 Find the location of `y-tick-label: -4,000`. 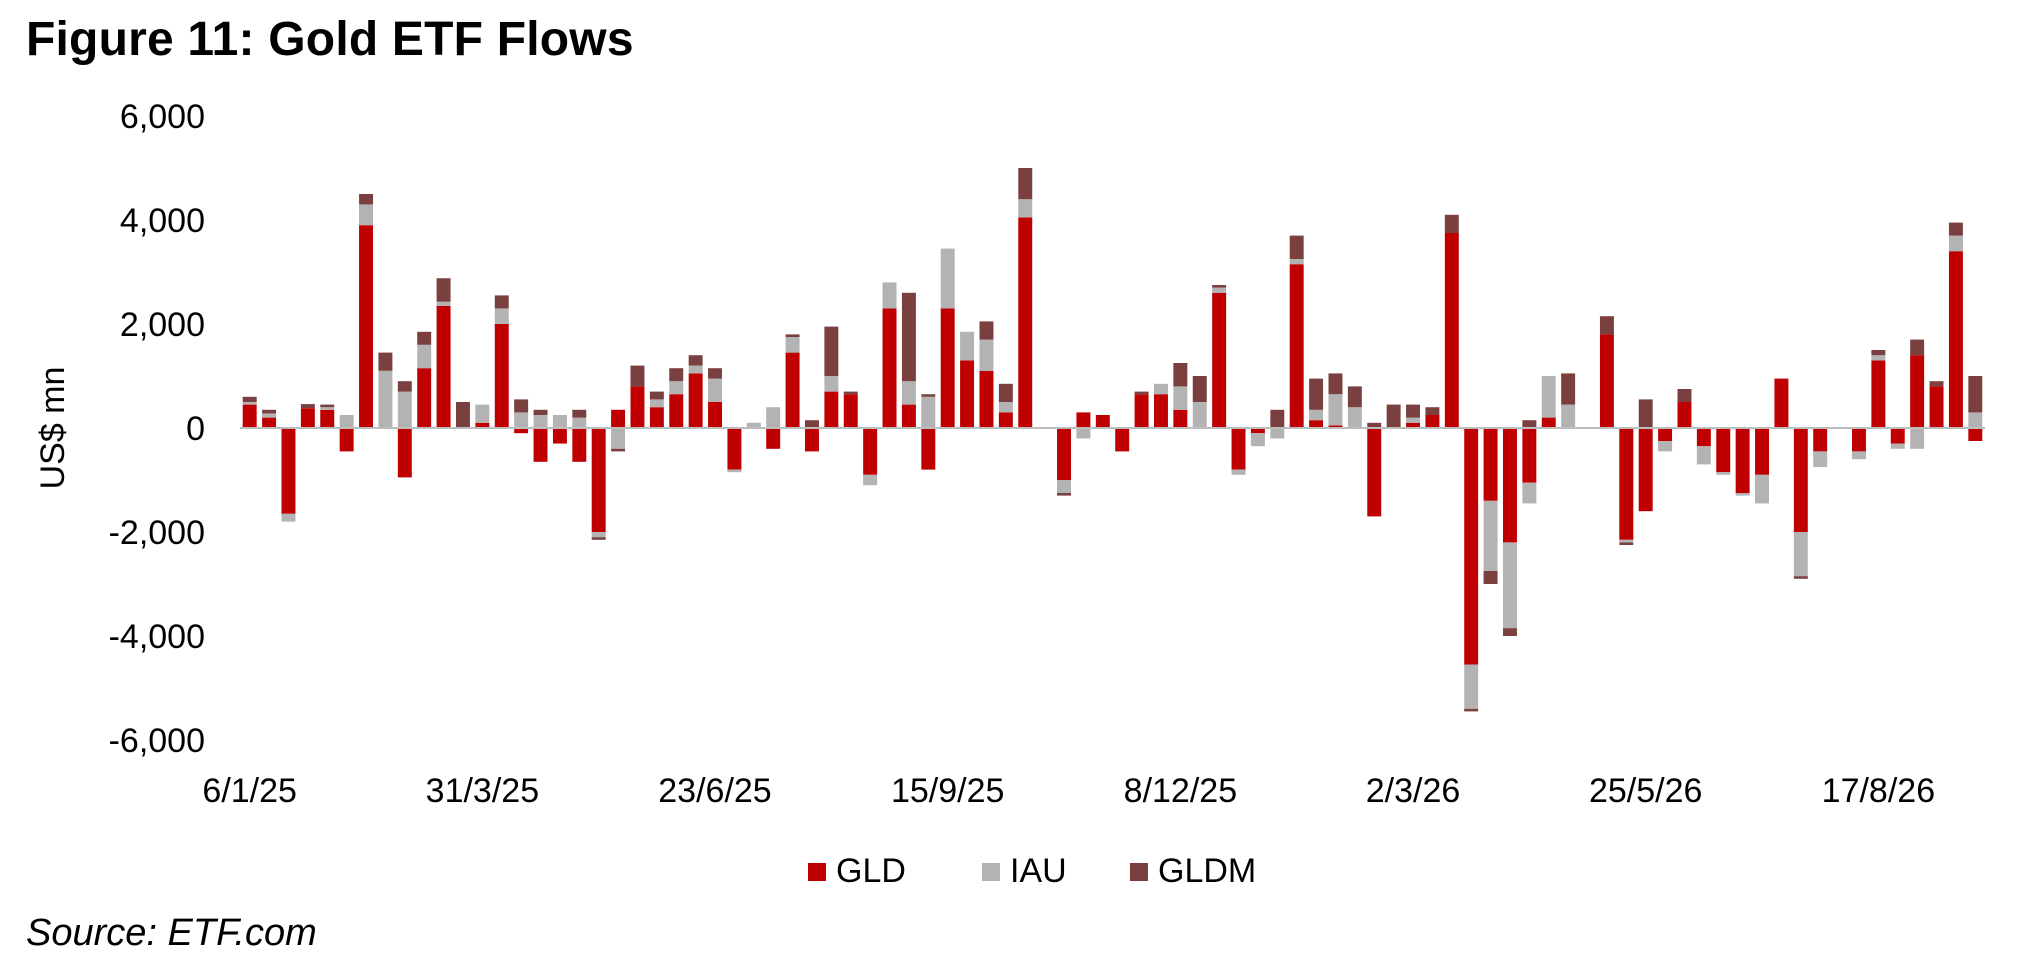

y-tick-label: -4,000 is located at coordinates (157, 637).